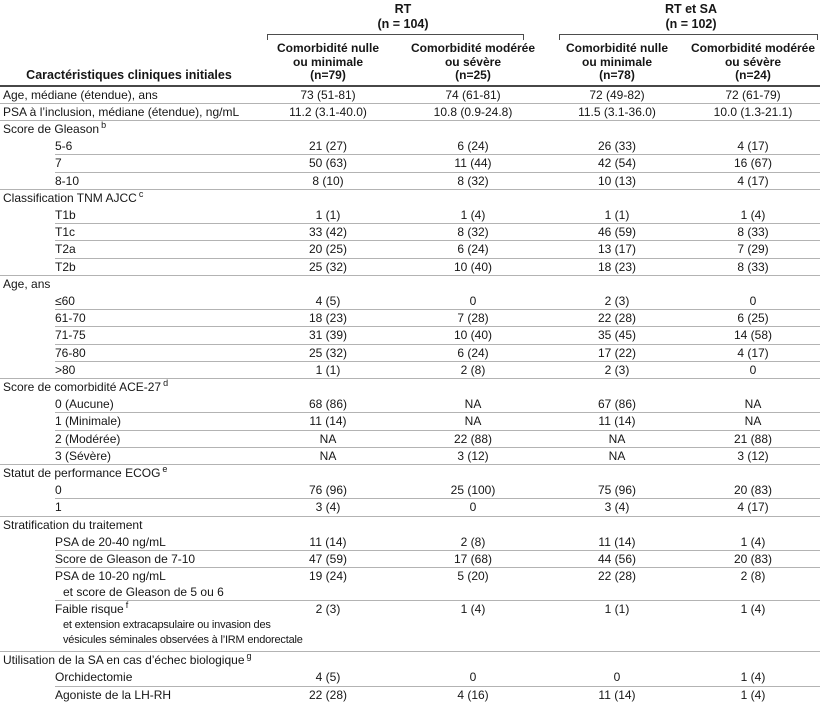 The image size is (820, 702). What do you see at coordinates (473, 61) in the screenshot?
I see `column-header-rt-moderate-severe: Comorbidité modérée ou sévère (n=25)` at bounding box center [473, 61].